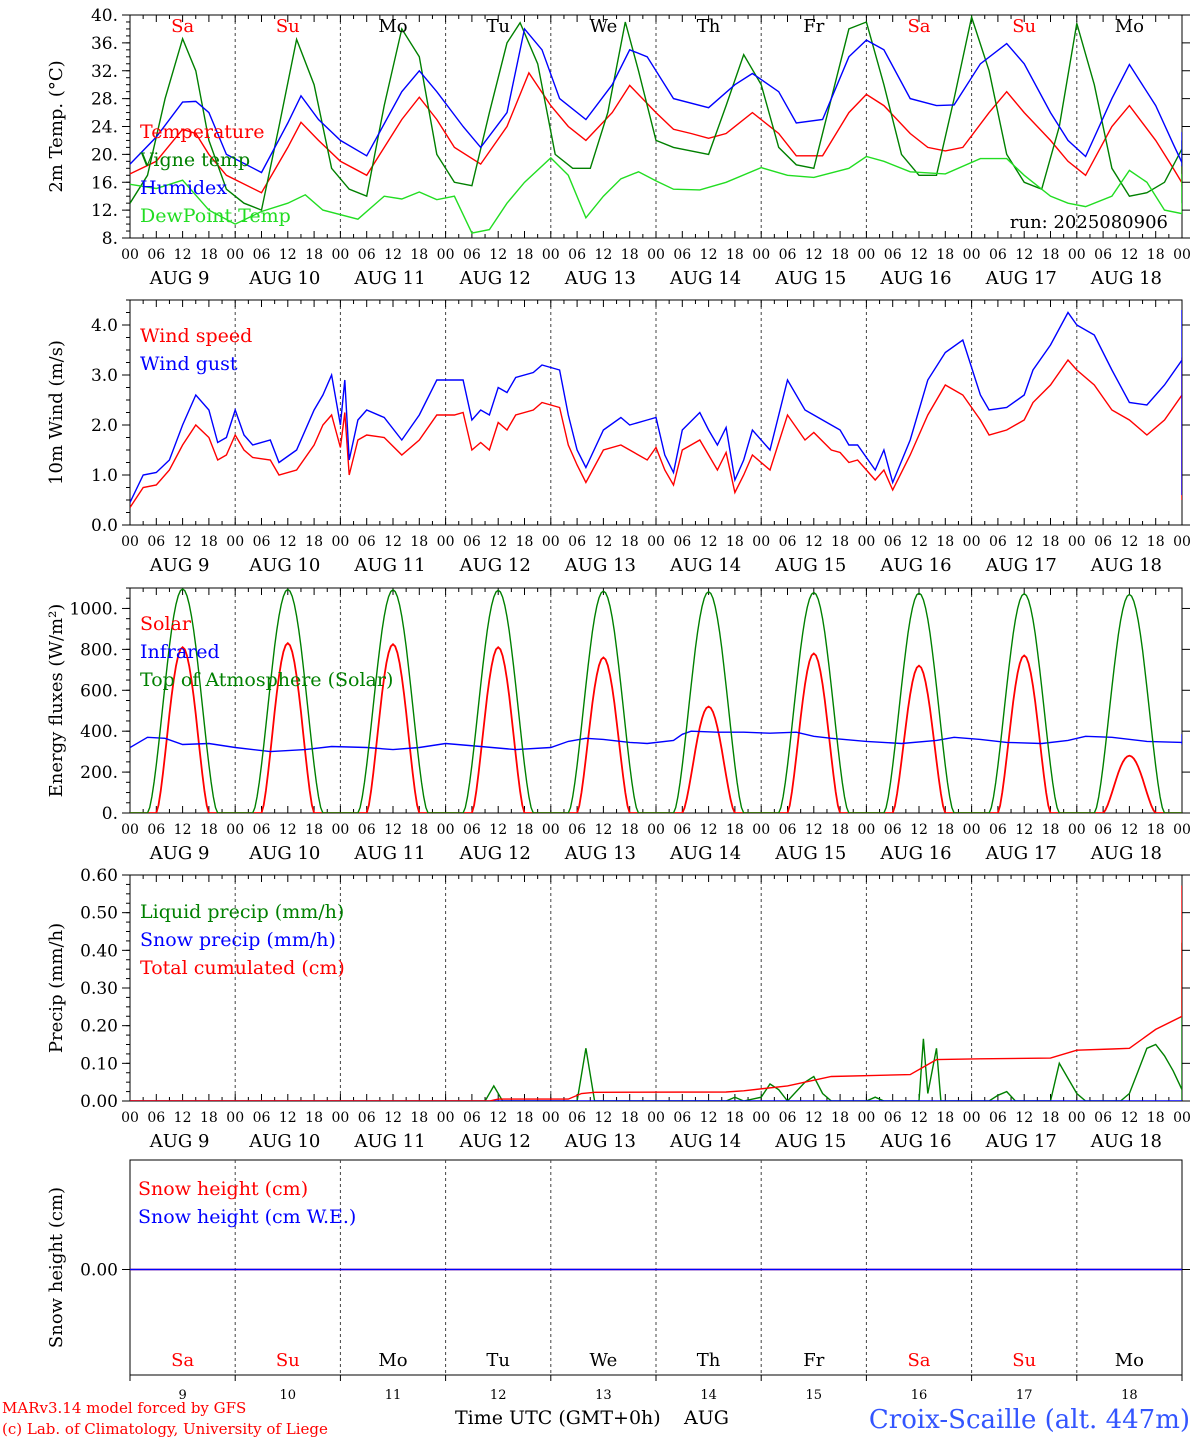 The image size is (1194, 1440). What do you see at coordinates (558, 1418) in the screenshot?
I see `x-axis-title: Time UTC (GMT+0h)` at bounding box center [558, 1418].